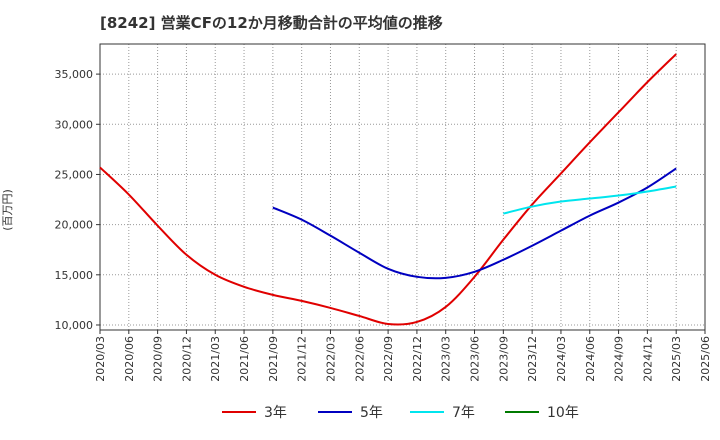 The width and height of the screenshot is (720, 440). What do you see at coordinates (563, 413) in the screenshot?
I see `legend-label: 10年` at bounding box center [563, 413].